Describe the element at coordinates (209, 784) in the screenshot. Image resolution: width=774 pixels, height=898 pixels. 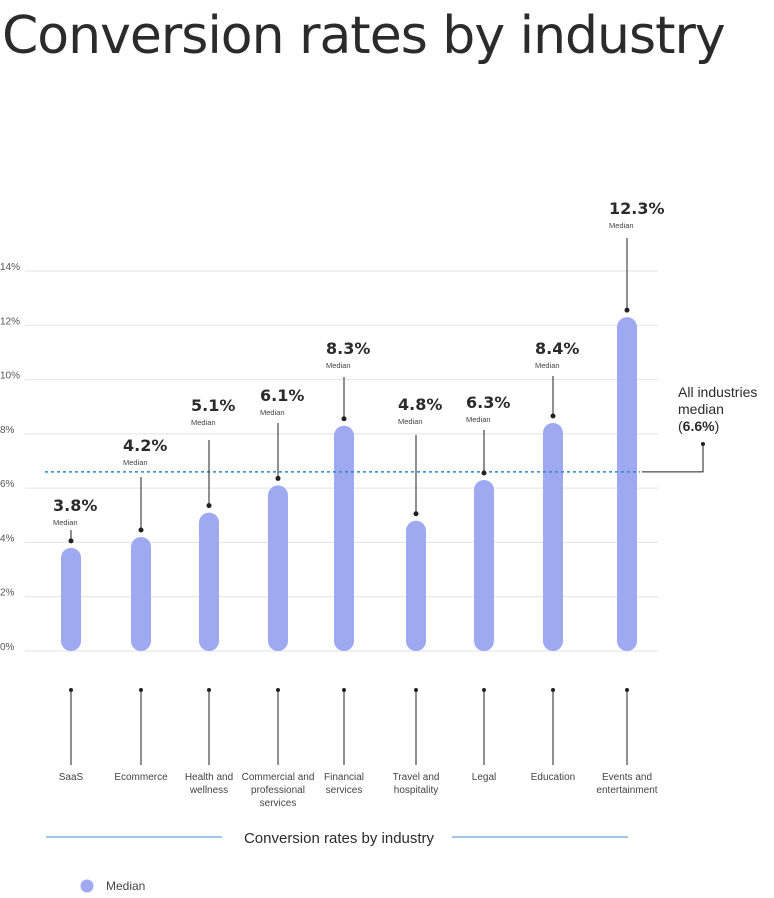
I see `category-label: Health and wellness` at that location.